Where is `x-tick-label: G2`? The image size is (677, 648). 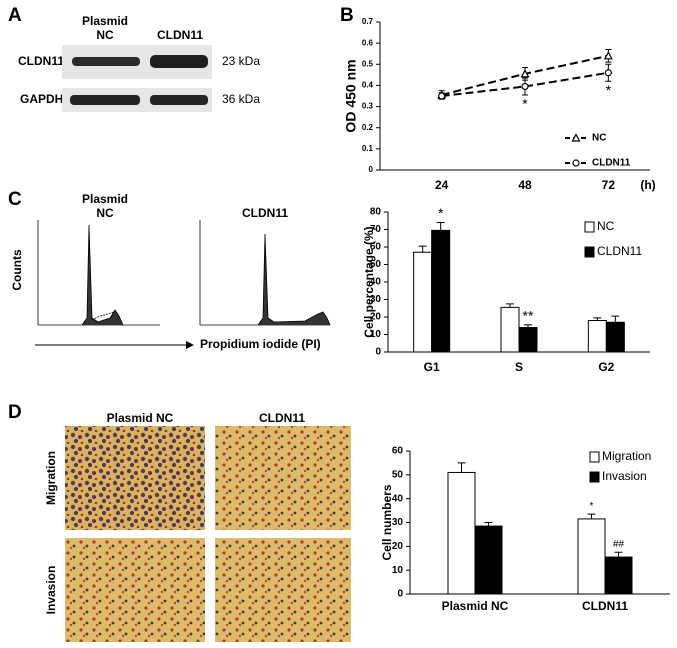
x-tick-label: G2 is located at coordinates (606, 367).